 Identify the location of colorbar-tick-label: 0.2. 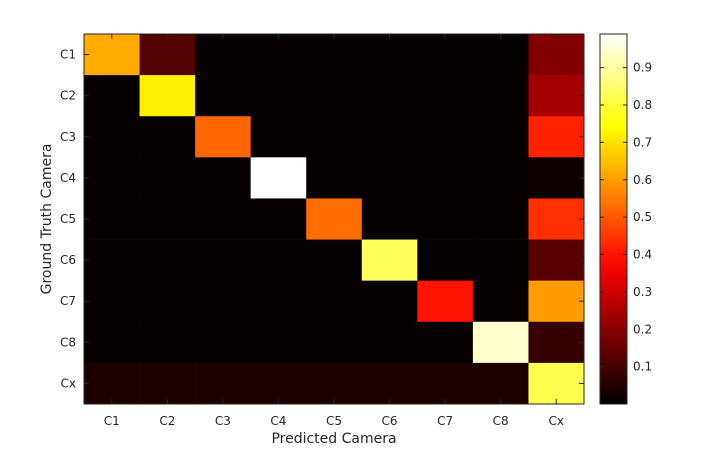
(642, 329).